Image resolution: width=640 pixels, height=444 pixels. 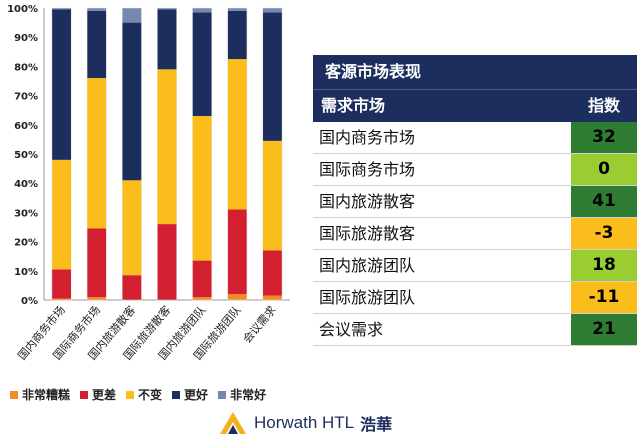 I want to click on market-name: 会议需求, so click(x=351, y=329).